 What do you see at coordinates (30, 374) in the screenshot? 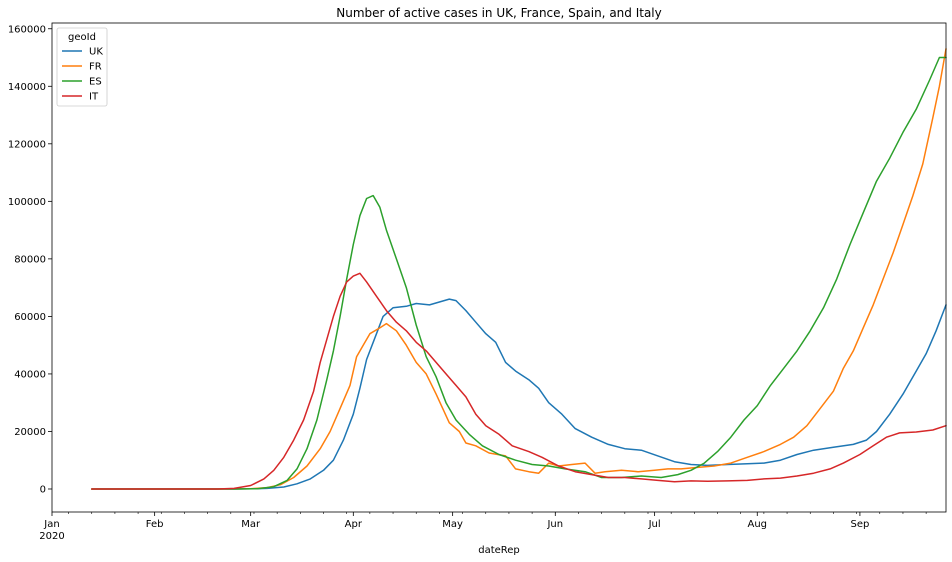
I see `y-tick-label: 40000` at bounding box center [30, 374].